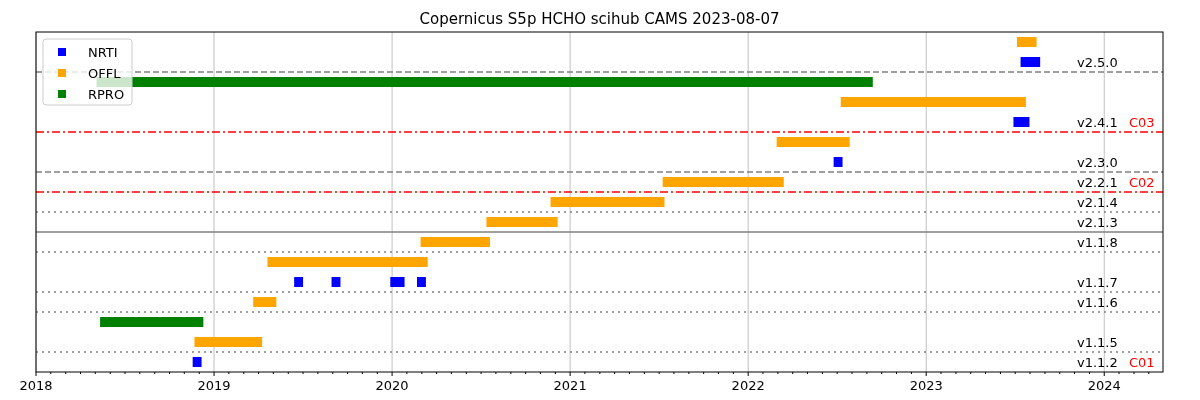 The width and height of the screenshot is (1200, 400). Describe the element at coordinates (926, 385) in the screenshot. I see `x-tick-label: 2023` at that location.